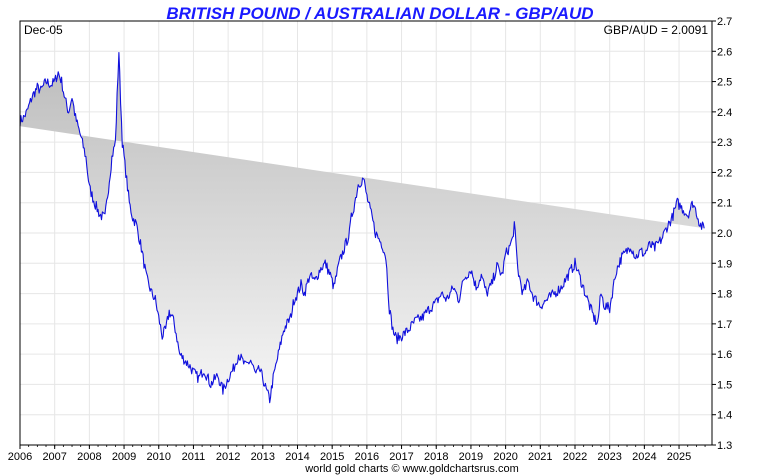  What do you see at coordinates (679, 457) in the screenshot?
I see `x-tick-label: 2025` at bounding box center [679, 457].